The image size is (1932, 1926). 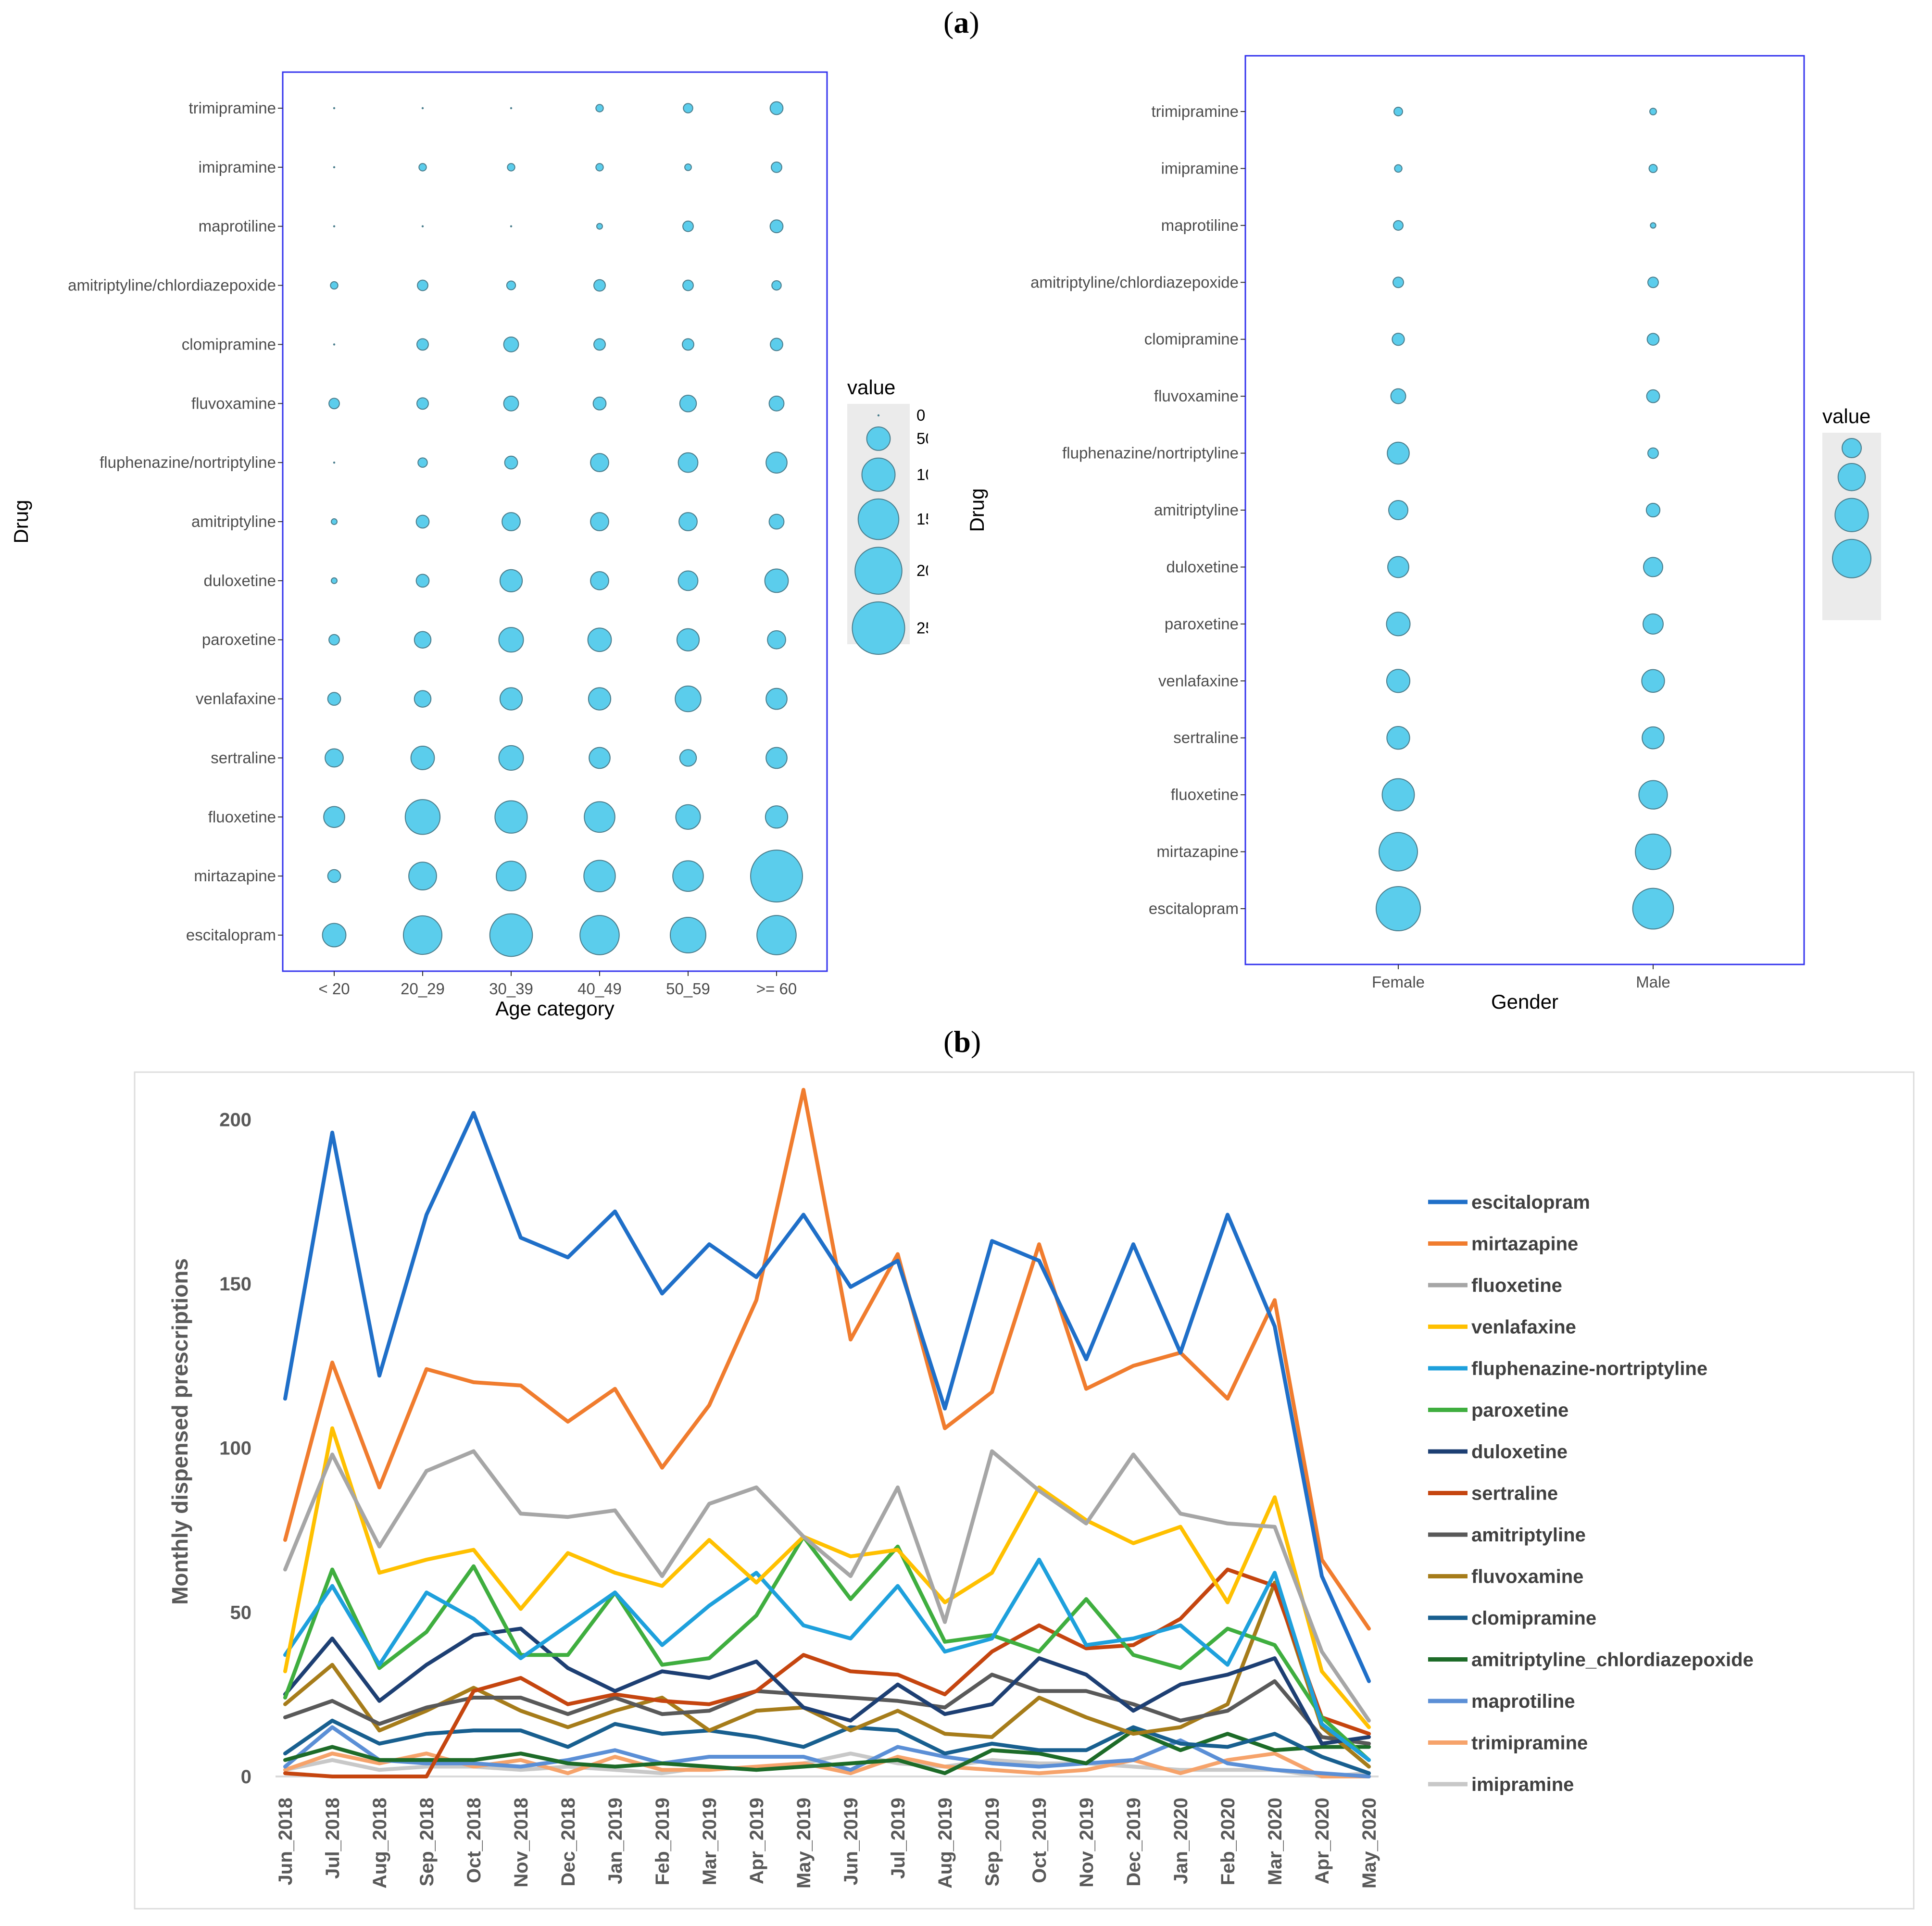 What do you see at coordinates (1519, 1410) in the screenshot?
I see `legend-label-paroxetine: paroxetine` at bounding box center [1519, 1410].